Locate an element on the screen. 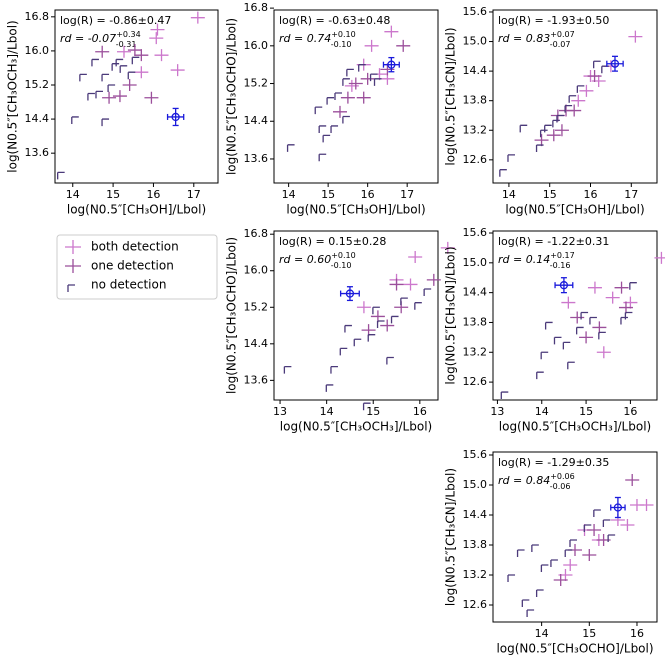 The width and height of the screenshot is (665, 667). annotation-rd: rd = 0.83+0.07 -0.07 is located at coordinates (536, 39).